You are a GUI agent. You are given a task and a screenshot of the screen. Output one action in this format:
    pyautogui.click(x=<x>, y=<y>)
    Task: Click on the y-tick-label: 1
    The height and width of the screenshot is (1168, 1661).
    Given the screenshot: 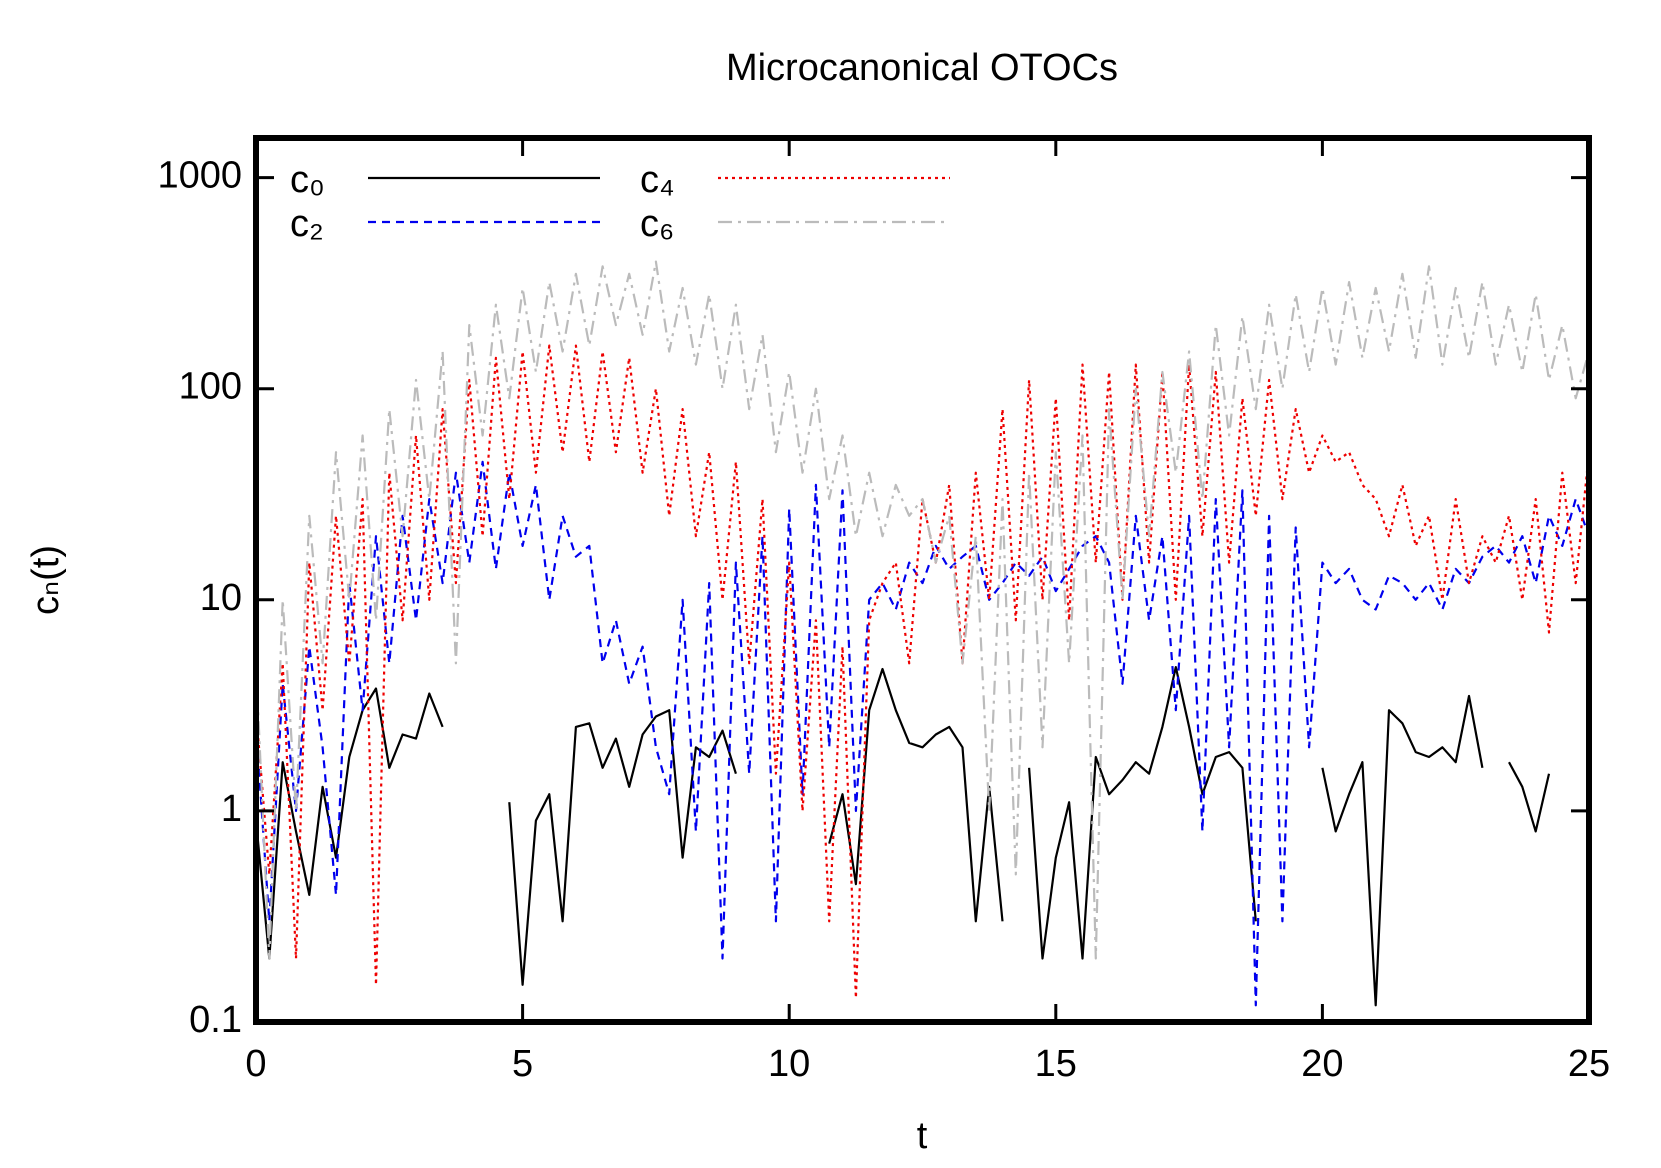 What is the action you would take?
    pyautogui.click(x=231, y=809)
    